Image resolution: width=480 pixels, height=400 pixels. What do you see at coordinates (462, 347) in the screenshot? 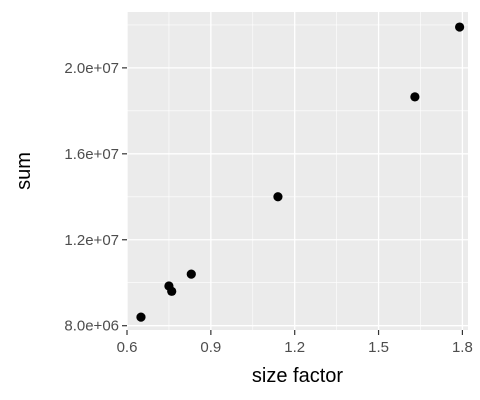
I see `x-tick-label: 1.8` at bounding box center [462, 347].